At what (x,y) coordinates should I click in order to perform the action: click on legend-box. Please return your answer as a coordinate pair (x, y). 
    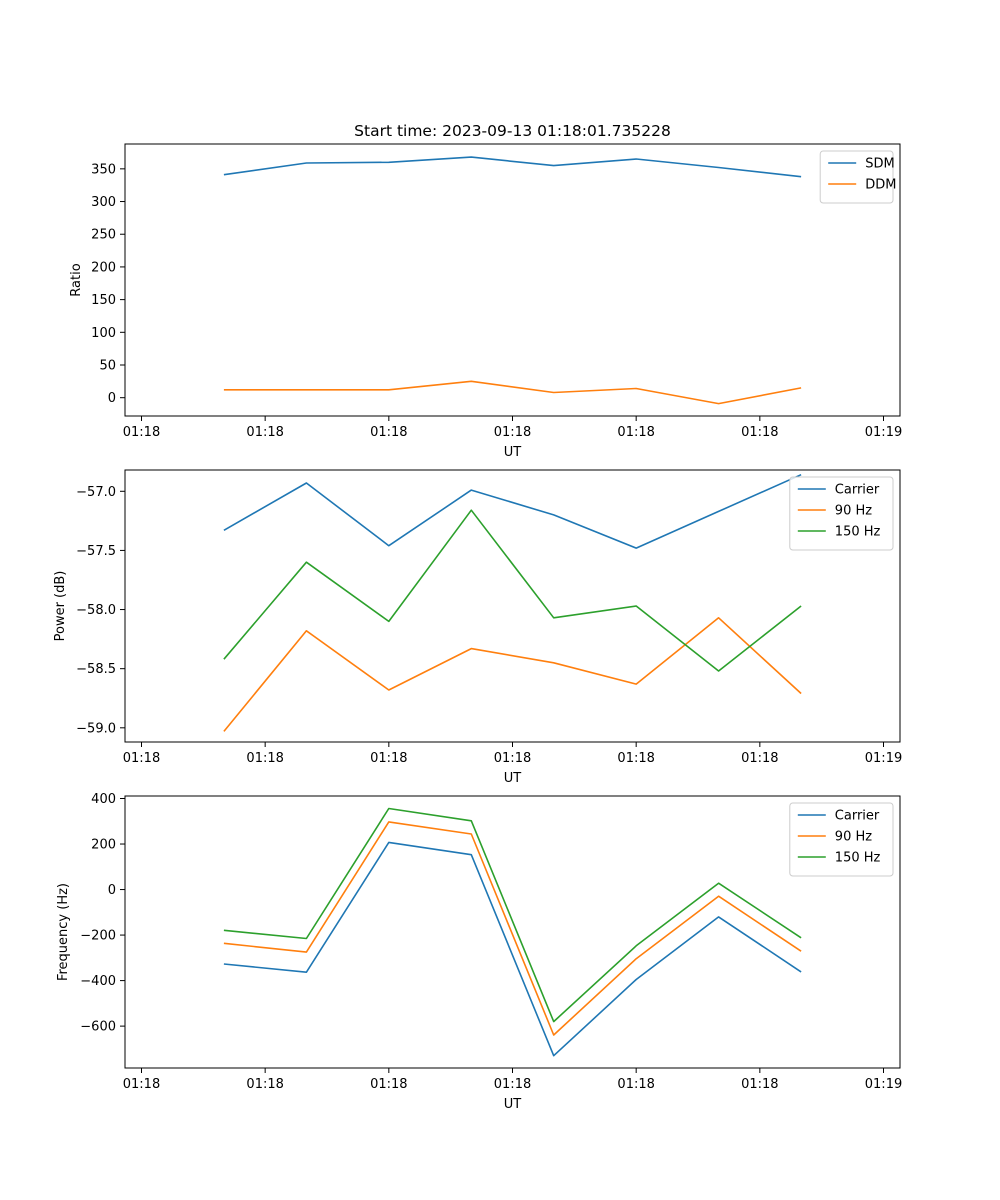
    Looking at the image, I should click on (856, 177).